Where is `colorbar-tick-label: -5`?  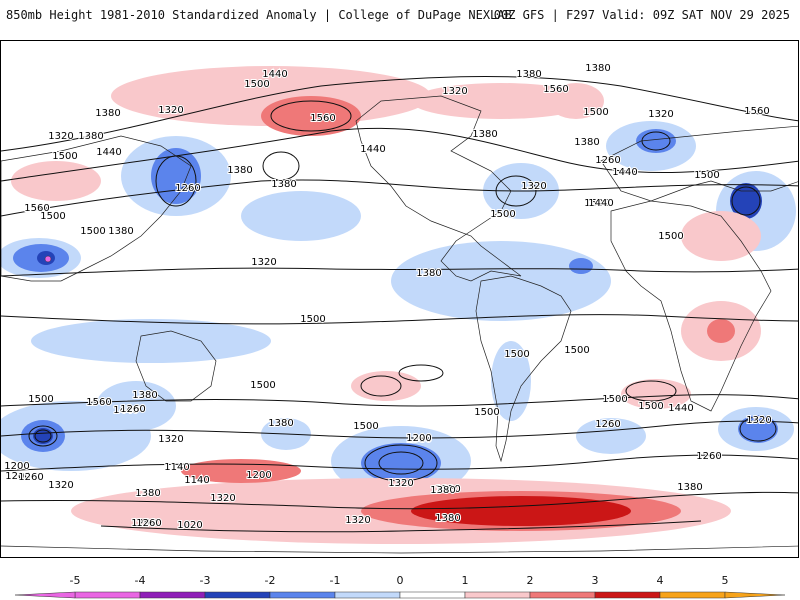 colorbar-tick-label: -5 is located at coordinates (75, 580).